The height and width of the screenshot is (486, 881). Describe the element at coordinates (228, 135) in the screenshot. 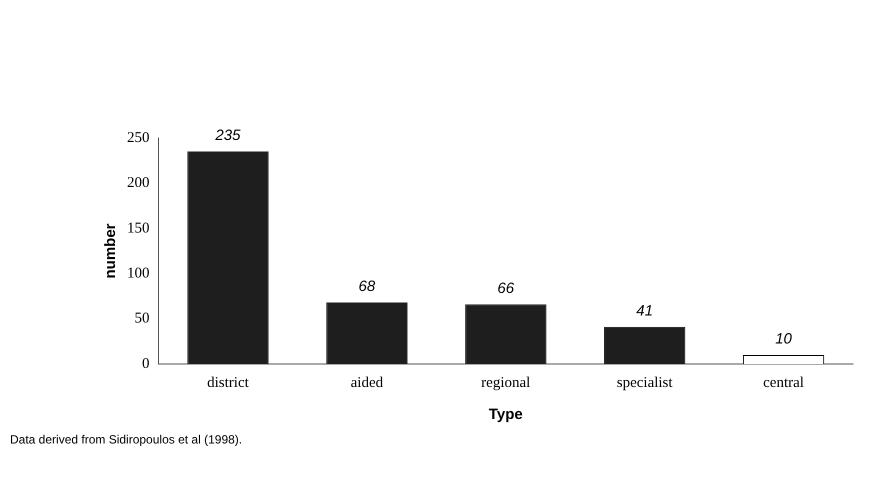

I see `data-label: 235` at that location.